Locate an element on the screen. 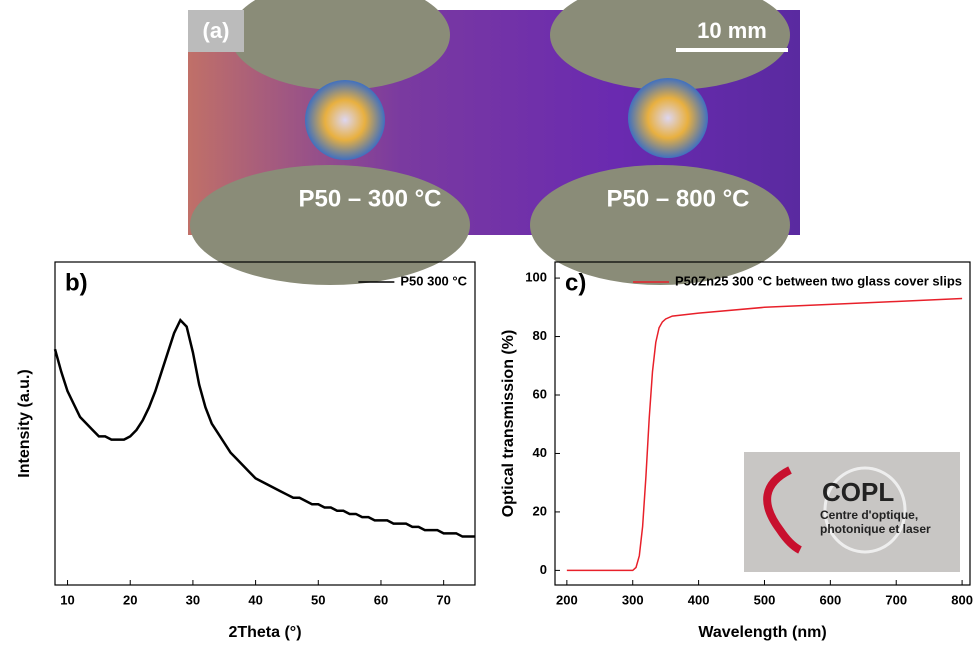  photo-caption: P50 – 800 °C is located at coordinates (677, 198).